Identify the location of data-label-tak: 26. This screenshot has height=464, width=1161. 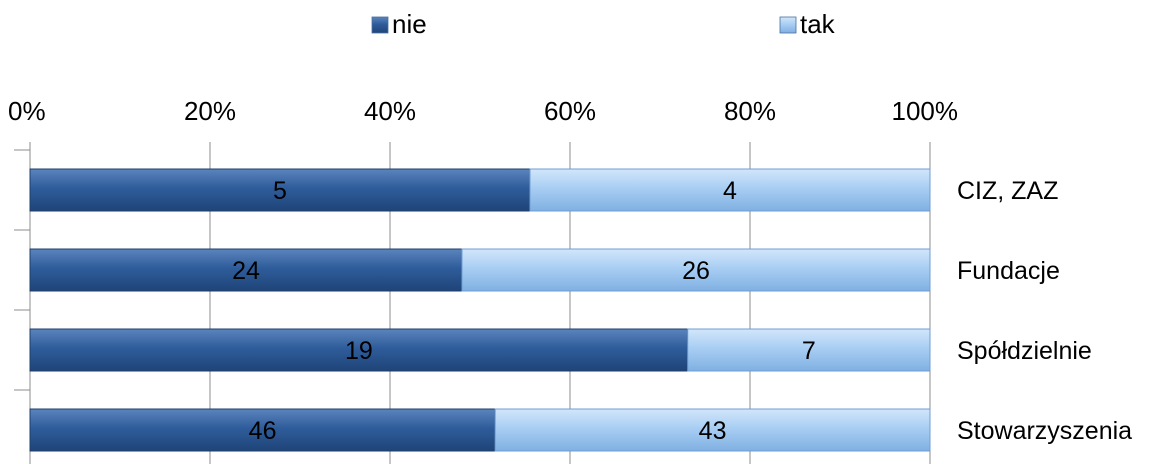
(696, 271).